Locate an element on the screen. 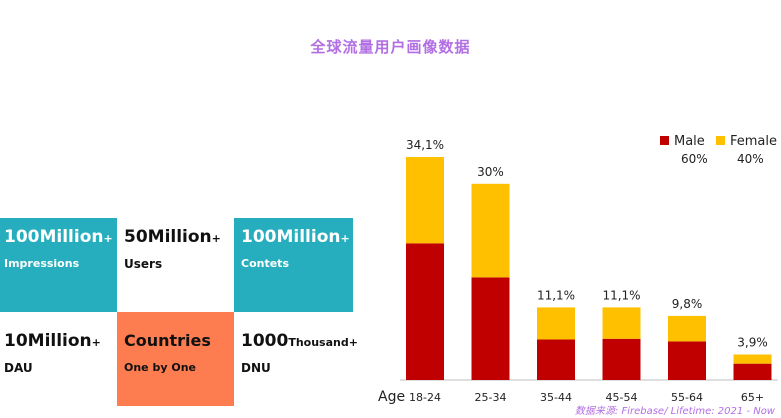 The width and height of the screenshot is (781, 418). stat-value: 10Million is located at coordinates (48, 341).